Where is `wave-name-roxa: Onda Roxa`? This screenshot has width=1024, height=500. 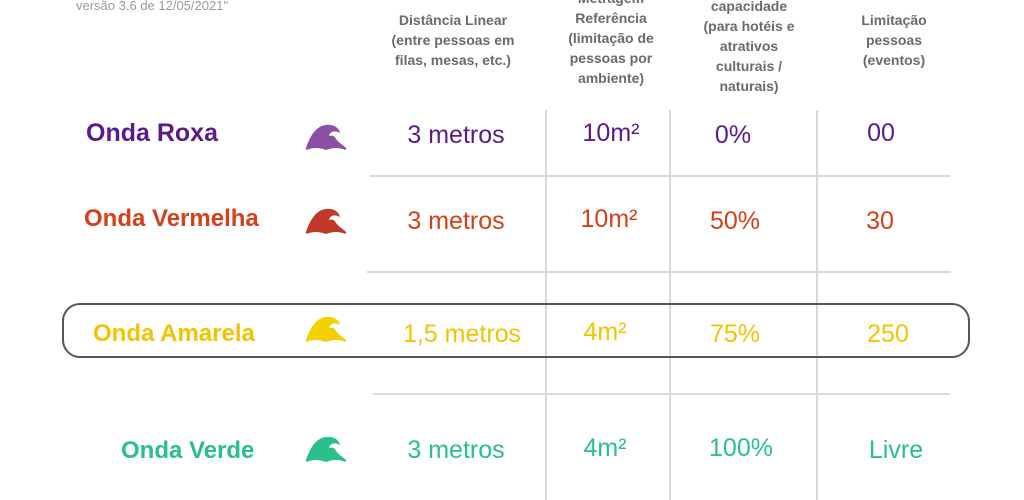
wave-name-roxa: Onda Roxa is located at coordinates (152, 133).